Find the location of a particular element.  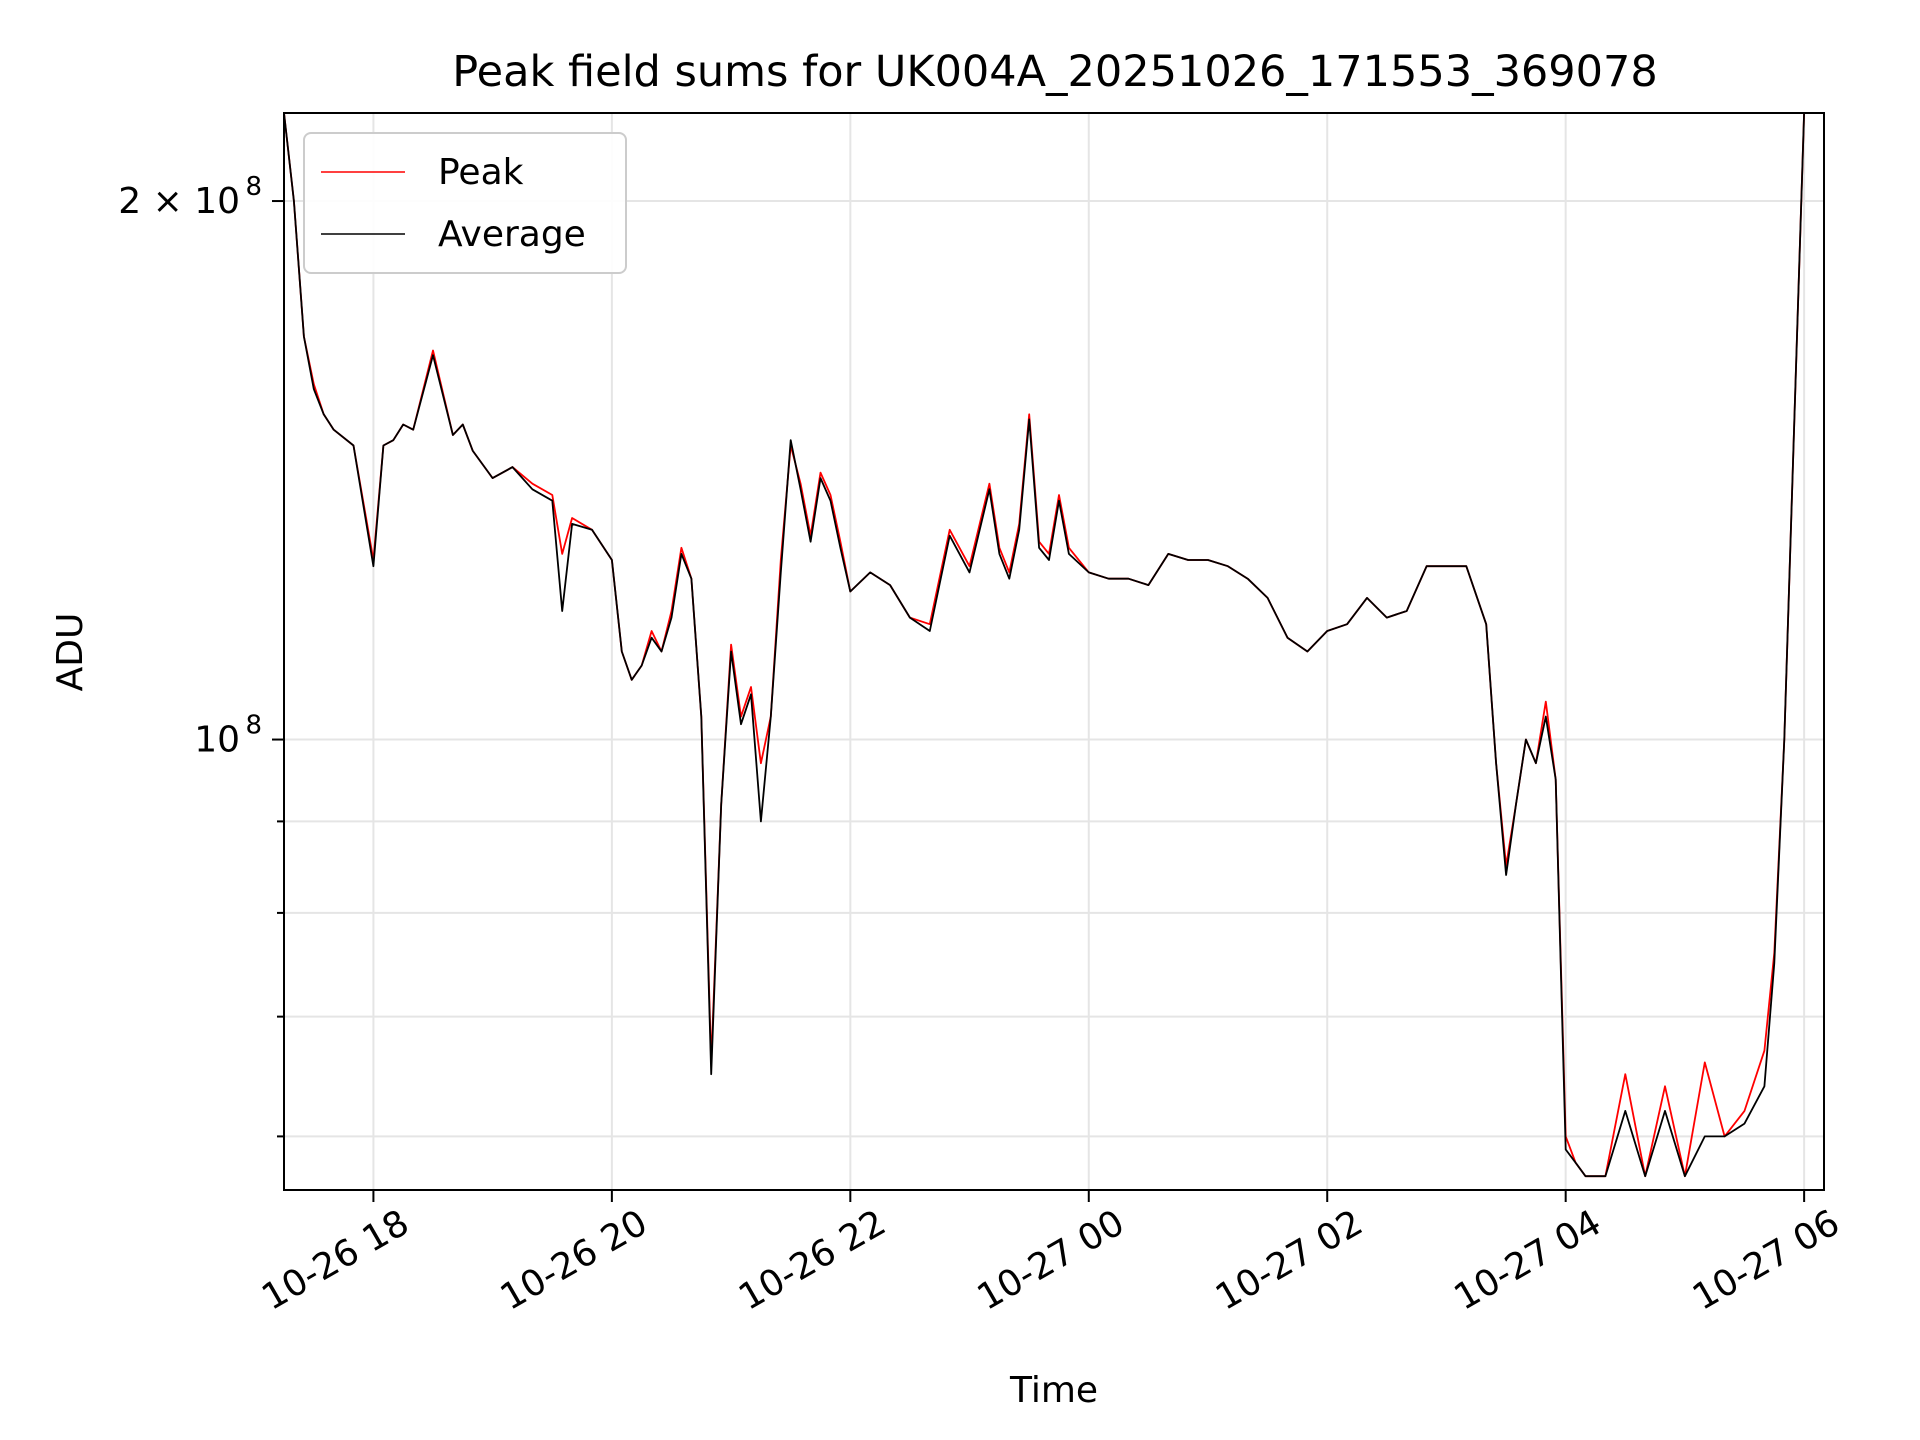

x-axis-label: Time is located at coordinates (1053, 1390).